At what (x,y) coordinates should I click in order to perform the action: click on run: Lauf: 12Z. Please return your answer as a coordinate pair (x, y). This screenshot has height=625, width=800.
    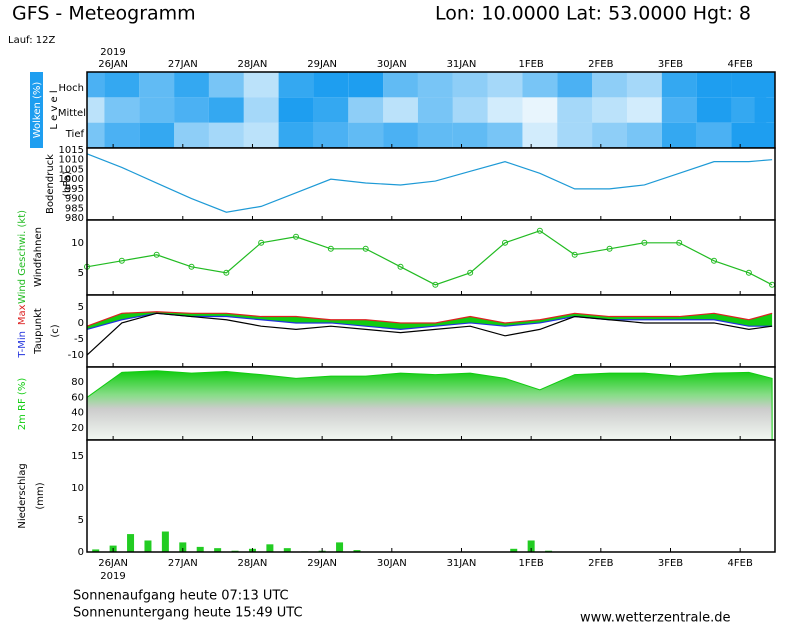
    Looking at the image, I should click on (31, 40).